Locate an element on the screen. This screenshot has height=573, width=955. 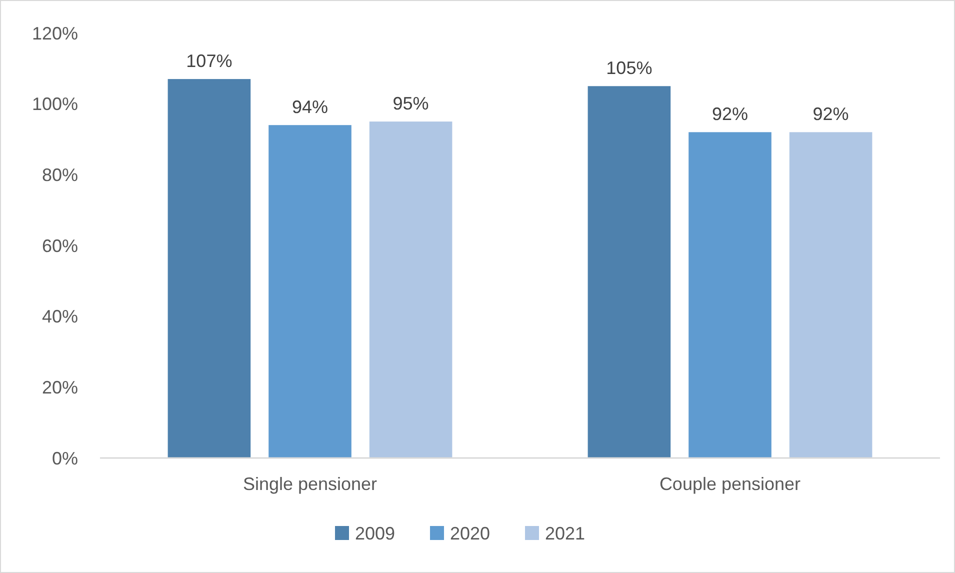
x-tick-label: Couple pensioner is located at coordinates (730, 484).